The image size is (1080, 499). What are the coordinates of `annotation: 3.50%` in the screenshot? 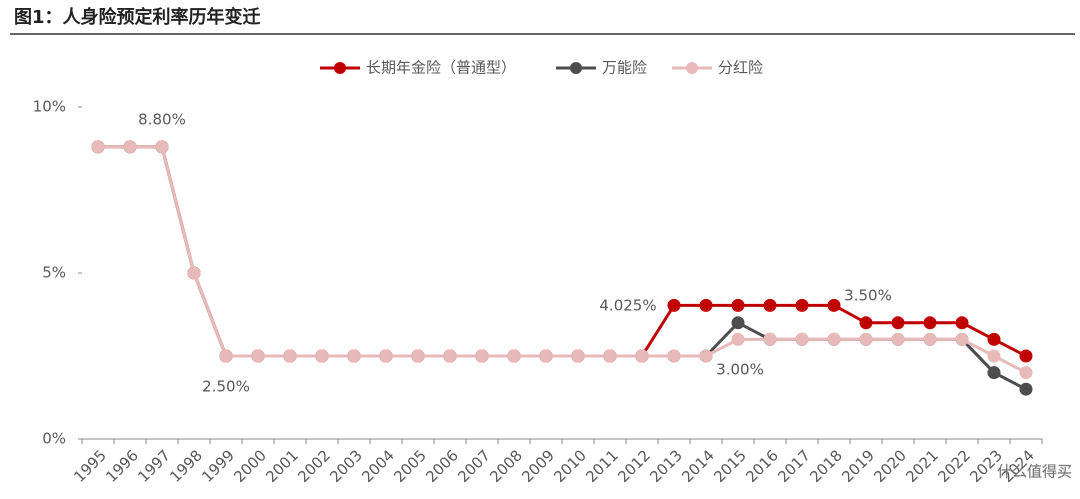 It's located at (868, 296).